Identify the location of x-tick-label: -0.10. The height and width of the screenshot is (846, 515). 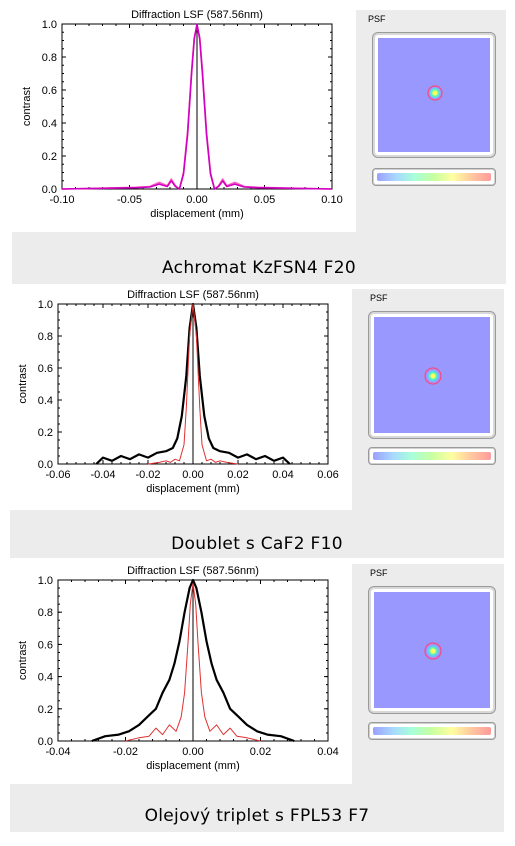
(61, 200).